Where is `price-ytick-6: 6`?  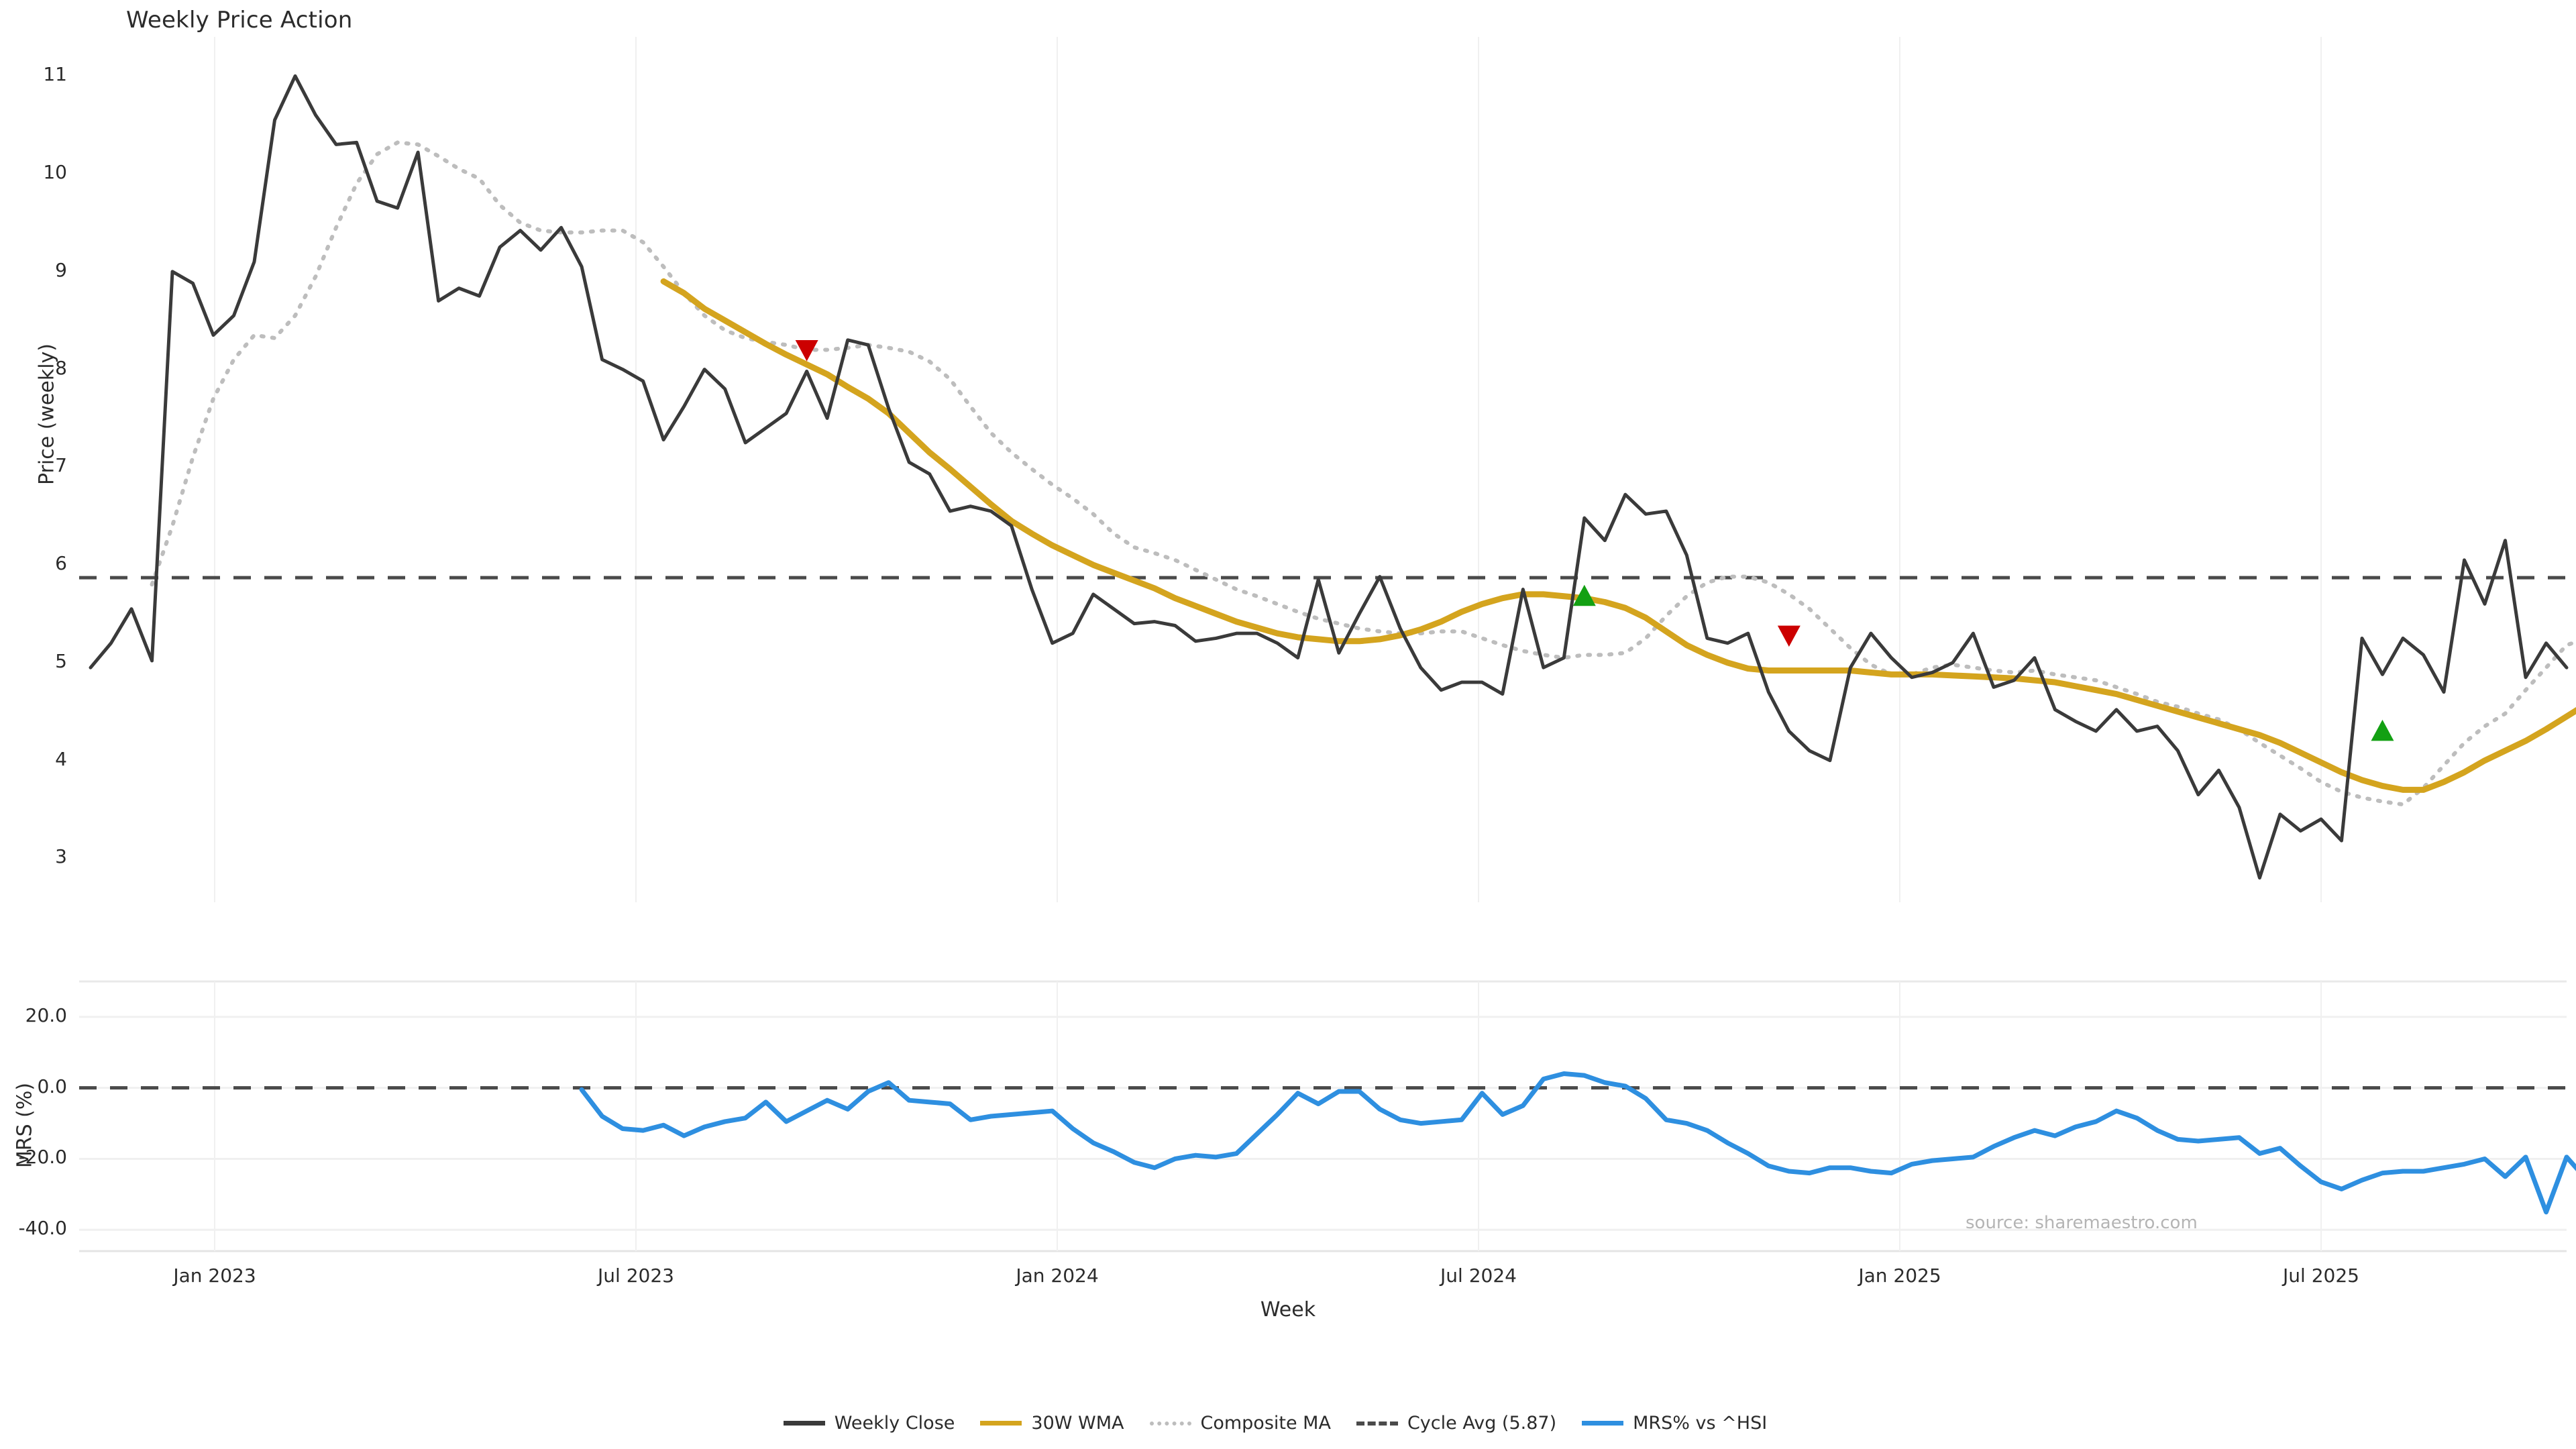
price-ytick-6: 6 is located at coordinates (61, 563).